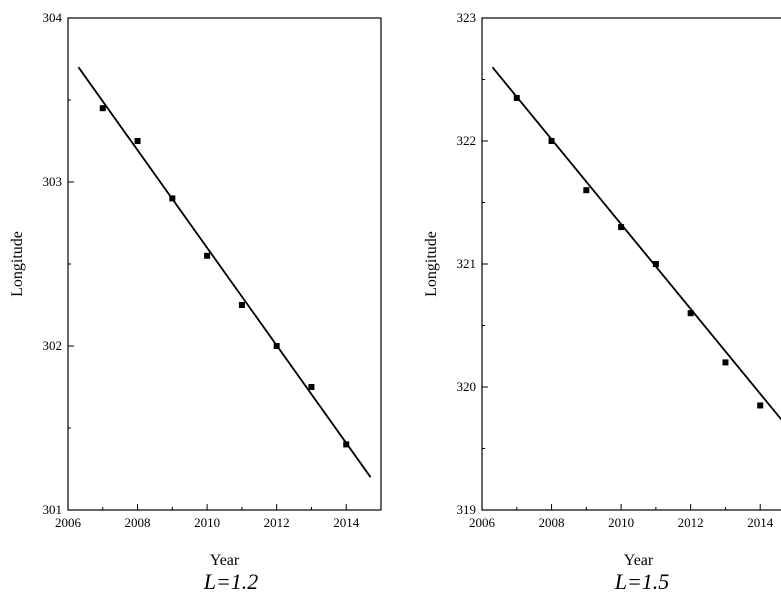  I want to click on y-tick-label: 301, so click(53, 509).